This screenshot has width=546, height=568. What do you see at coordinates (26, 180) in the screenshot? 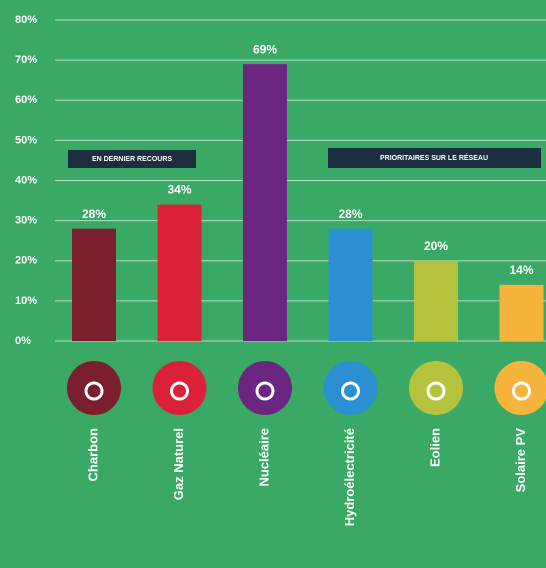
I see `y-tick-label: 40%` at bounding box center [26, 180].